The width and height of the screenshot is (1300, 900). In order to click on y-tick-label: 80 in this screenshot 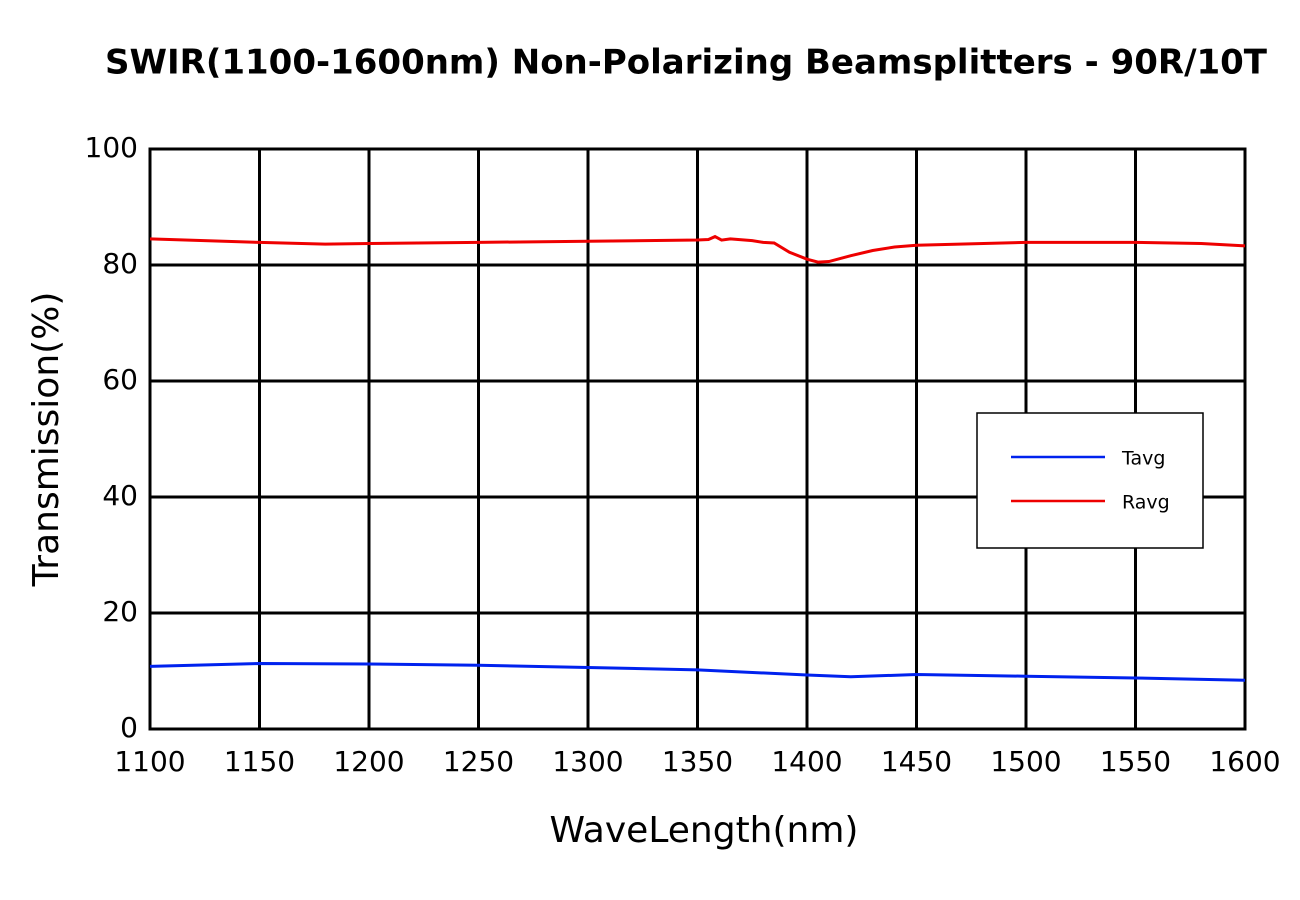, I will do `click(120, 263)`.